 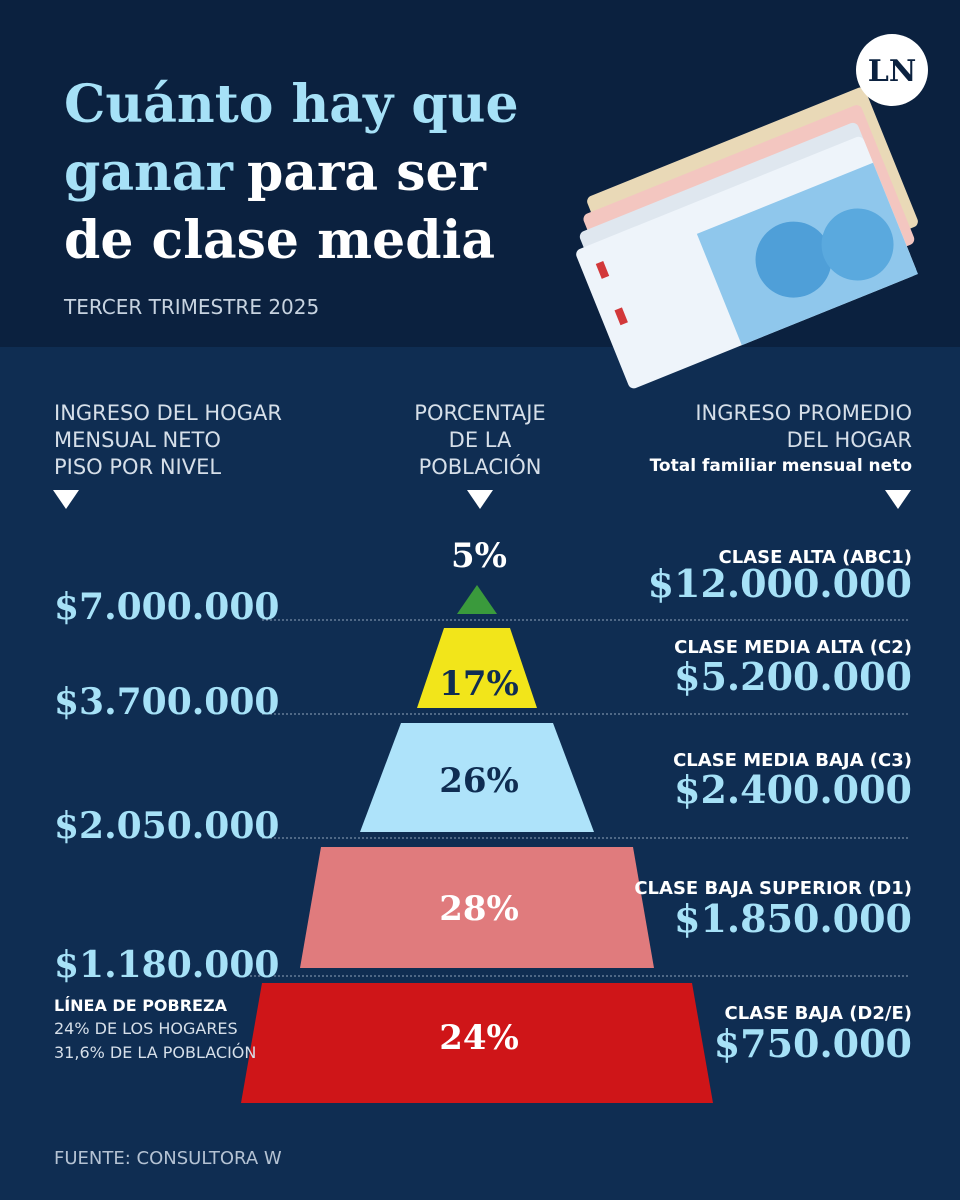 What do you see at coordinates (137, 467) in the screenshot?
I see `column-header: PISO POR NIVEL` at bounding box center [137, 467].